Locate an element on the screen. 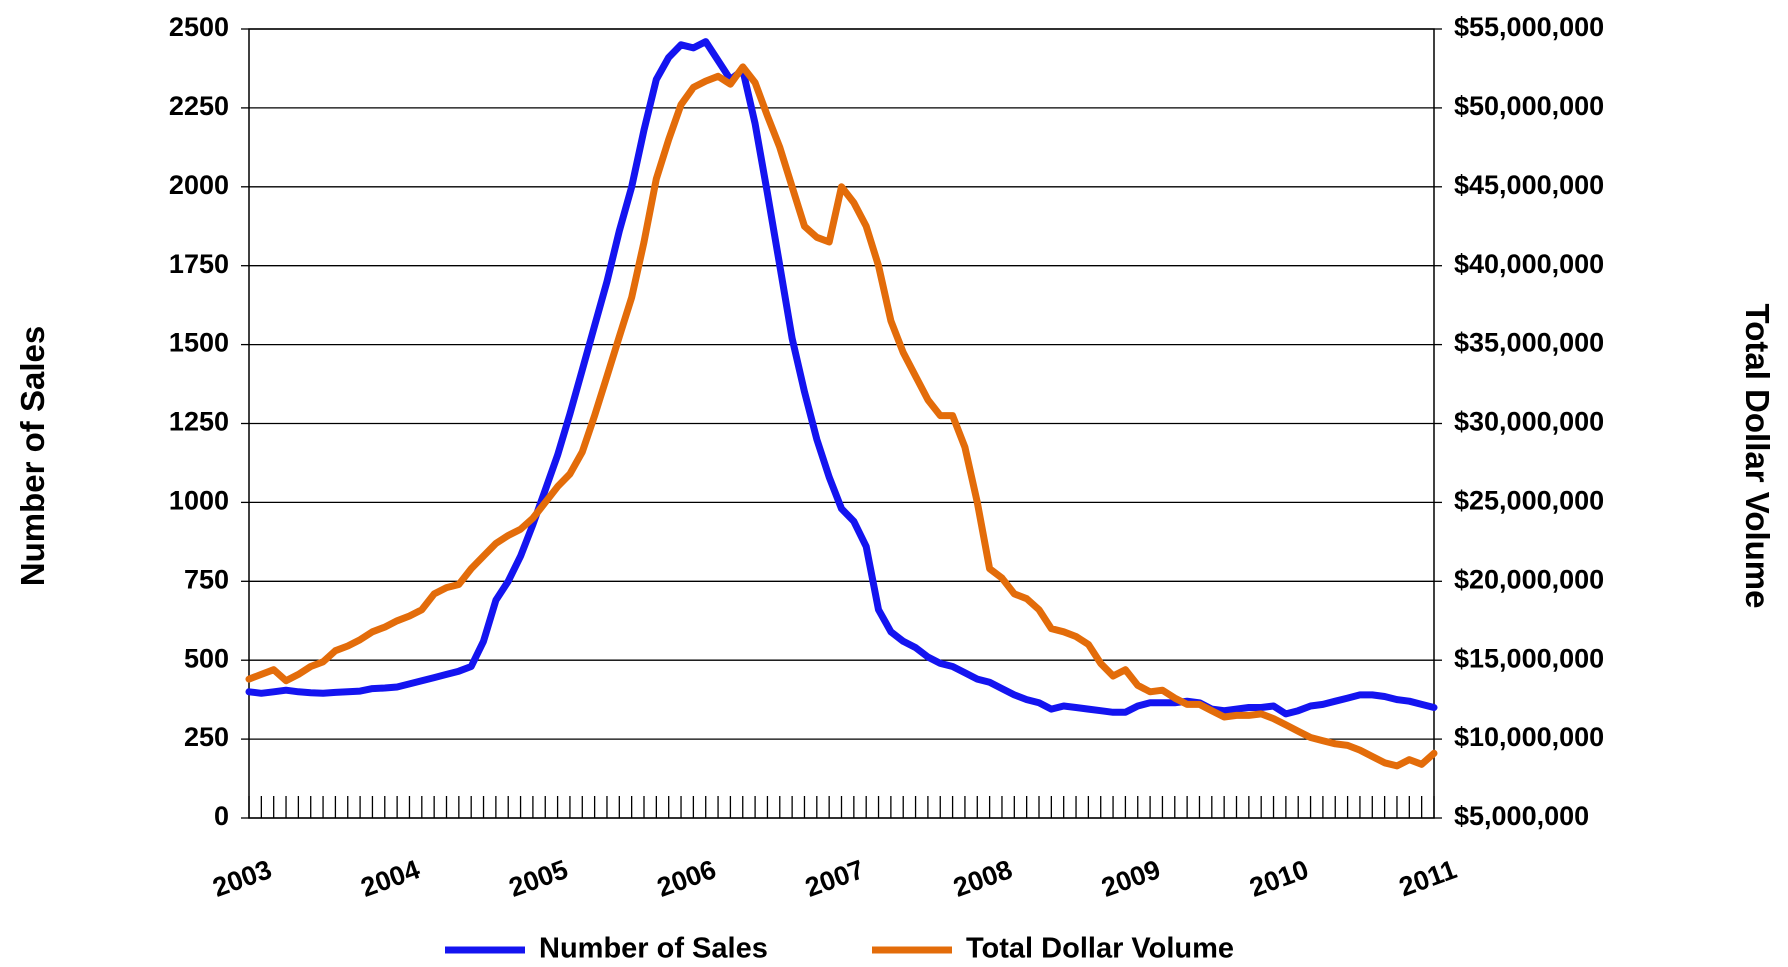 The image size is (1788, 967). y2-tick-label: $25,000,000 is located at coordinates (1529, 501).